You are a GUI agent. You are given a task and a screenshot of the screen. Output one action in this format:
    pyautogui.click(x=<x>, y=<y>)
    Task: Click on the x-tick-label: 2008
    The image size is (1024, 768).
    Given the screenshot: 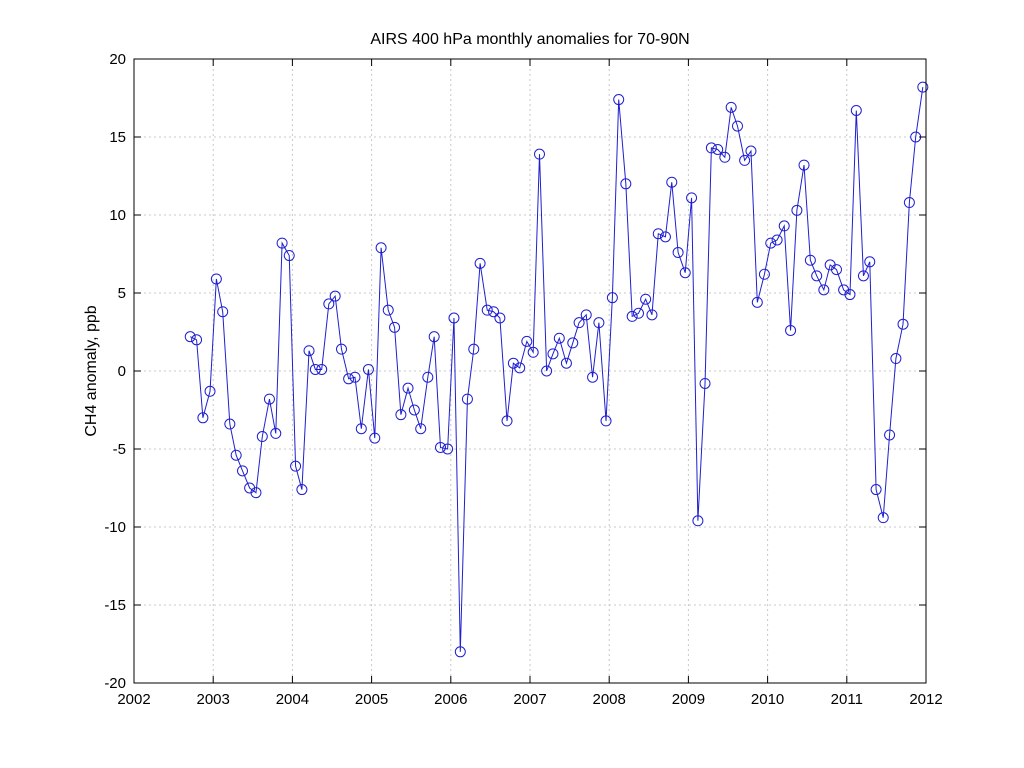 What is the action you would take?
    pyautogui.click(x=609, y=699)
    